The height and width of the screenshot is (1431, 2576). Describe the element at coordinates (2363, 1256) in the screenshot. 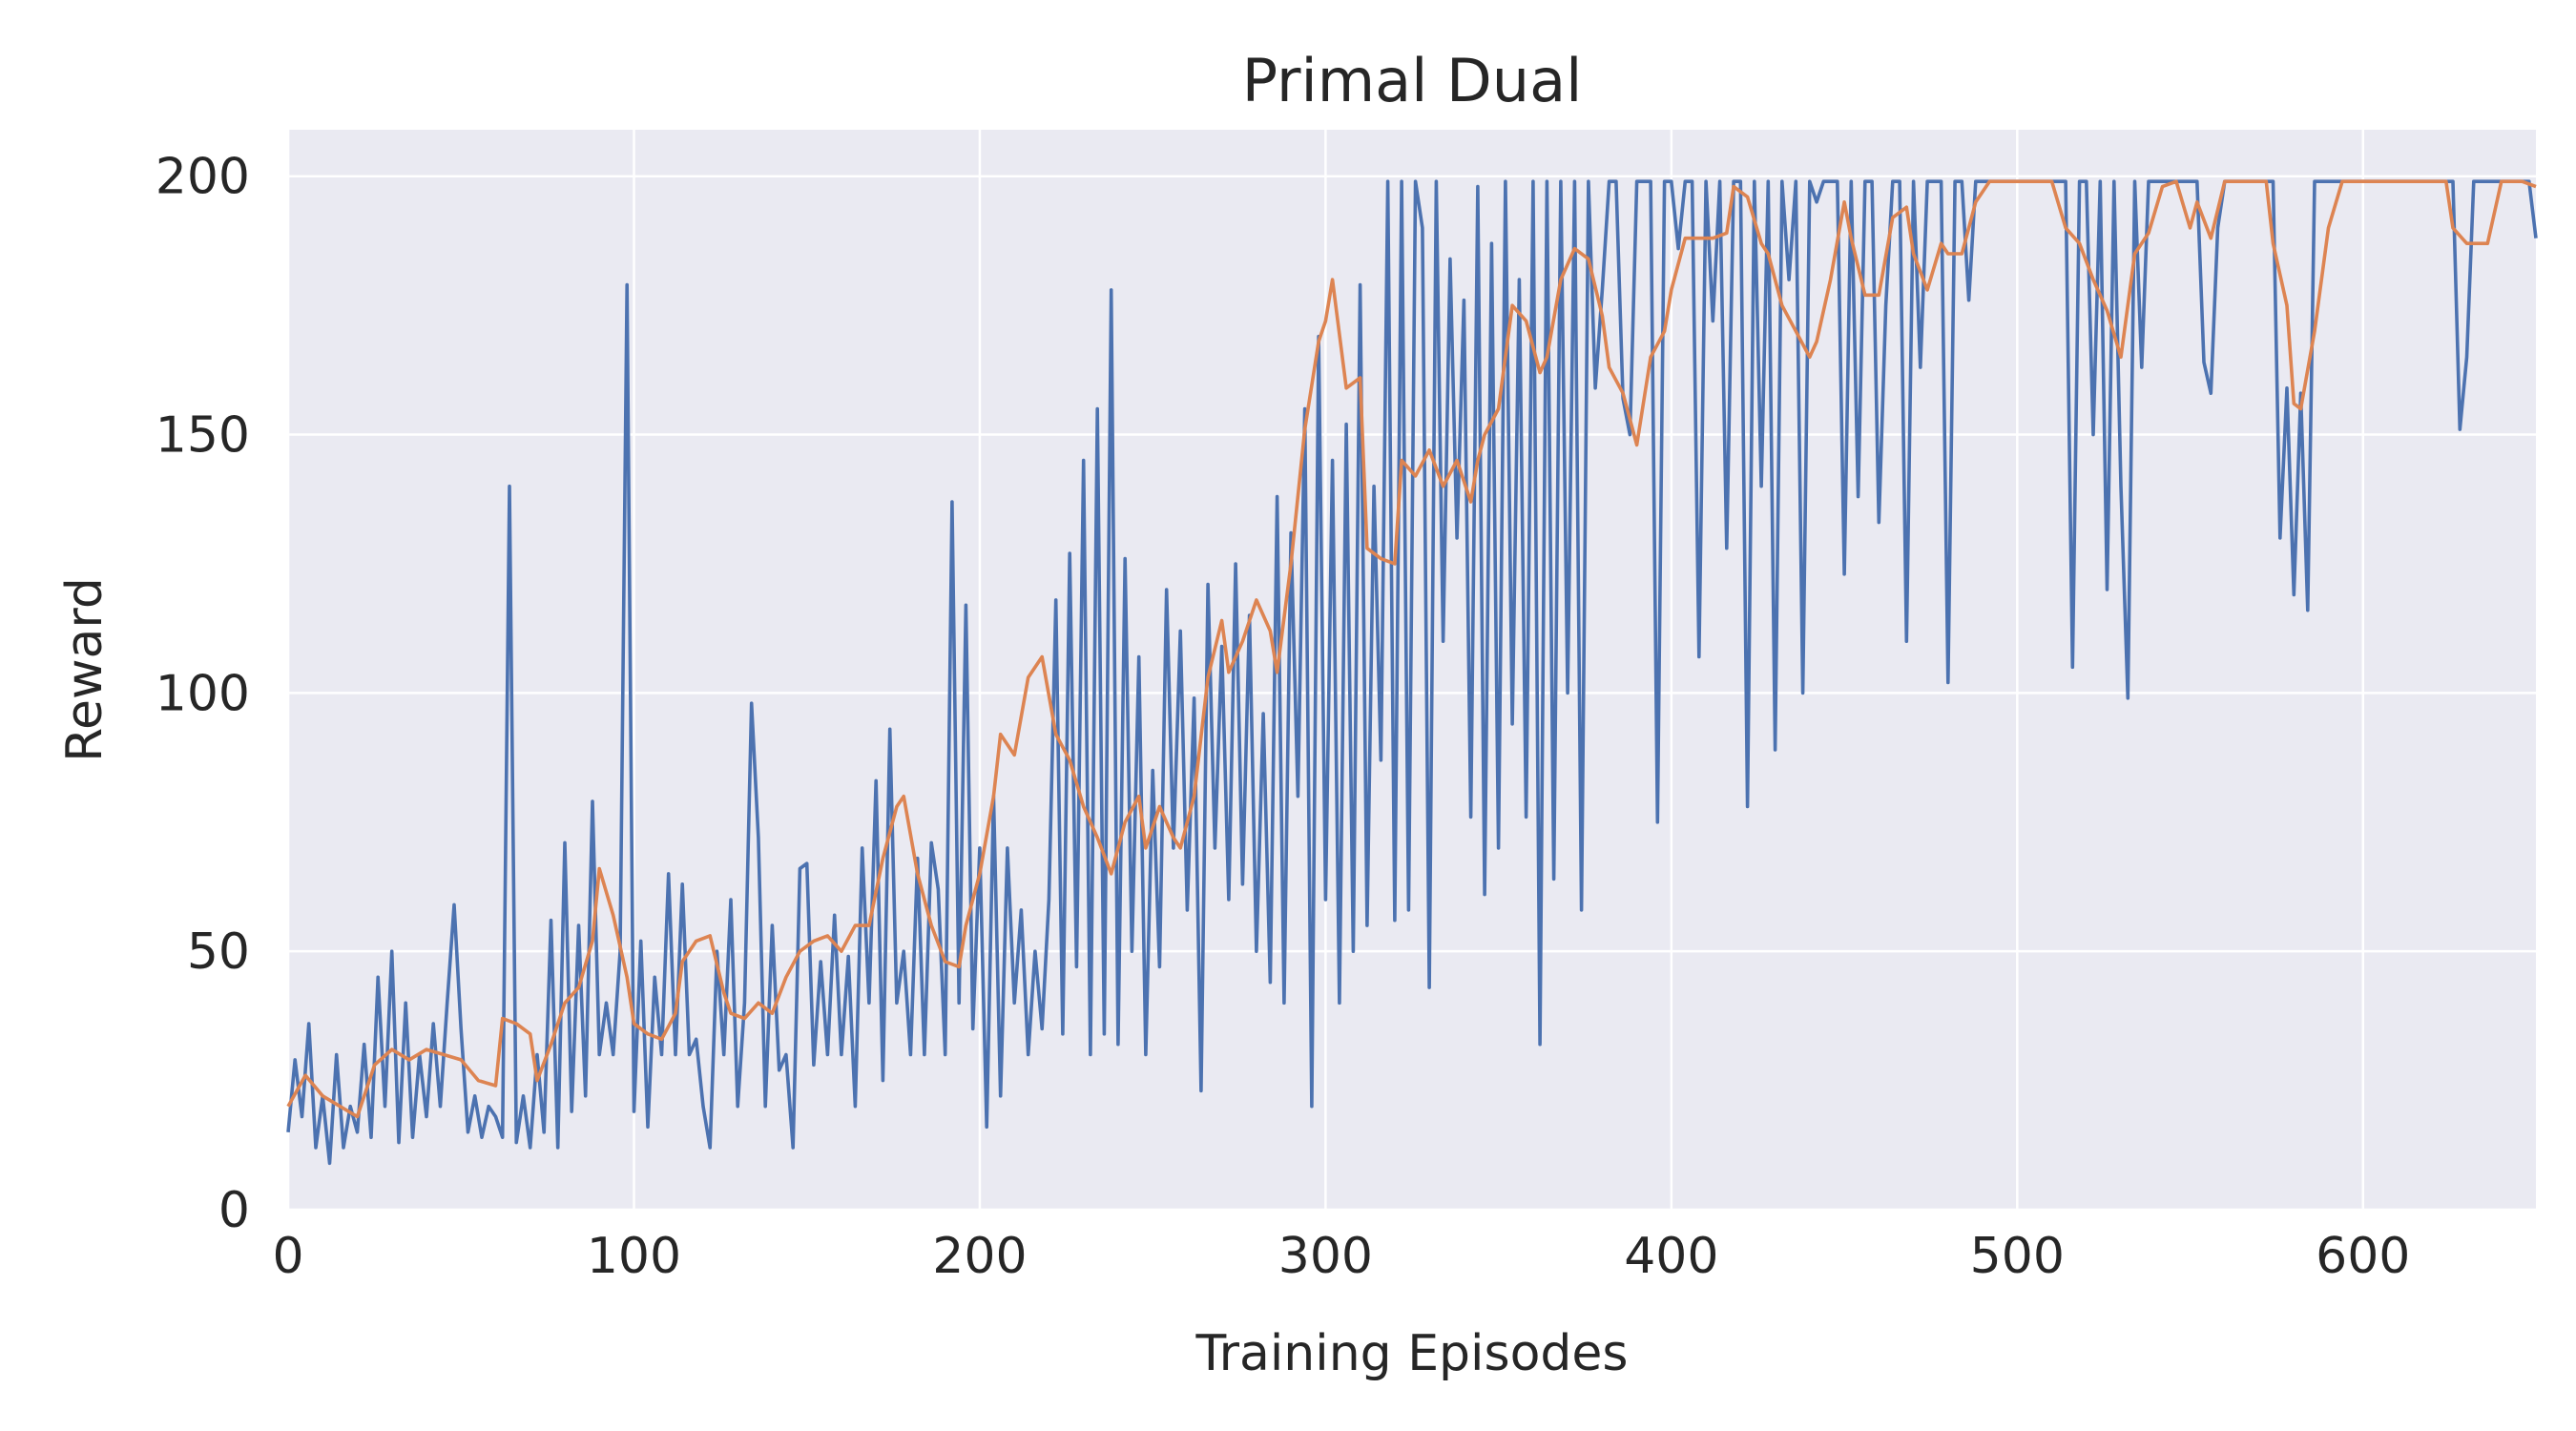

I see `x-tick-label: 600` at that location.